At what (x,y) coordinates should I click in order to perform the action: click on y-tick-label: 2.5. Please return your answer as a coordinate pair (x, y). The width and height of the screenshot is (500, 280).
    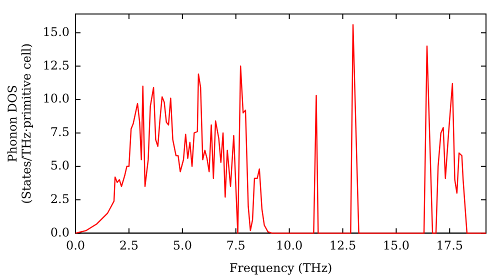
    Looking at the image, I should click on (60, 199).